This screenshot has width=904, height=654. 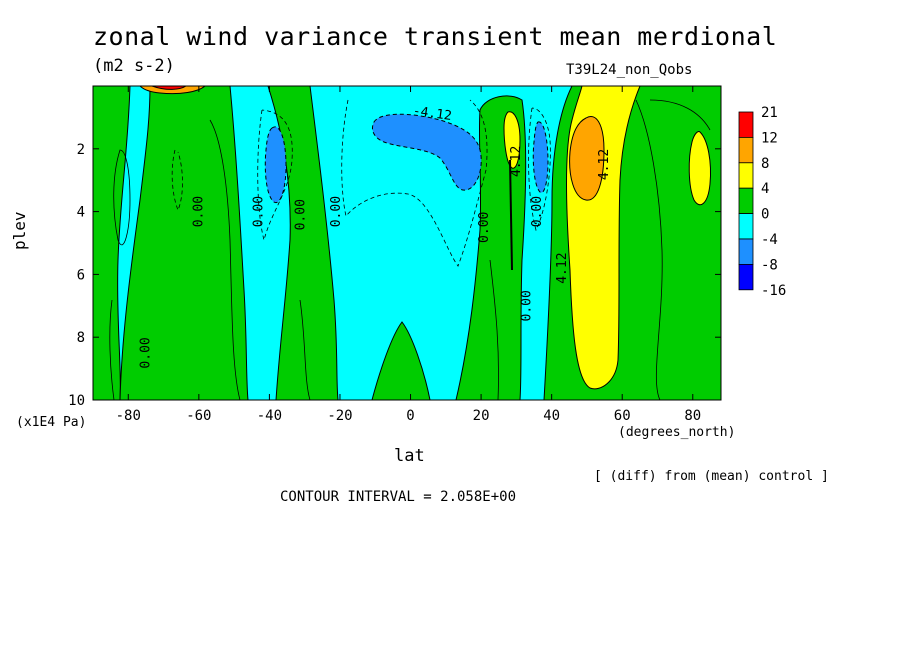 I want to click on contour-region-yellow-85n, so click(x=699, y=168).